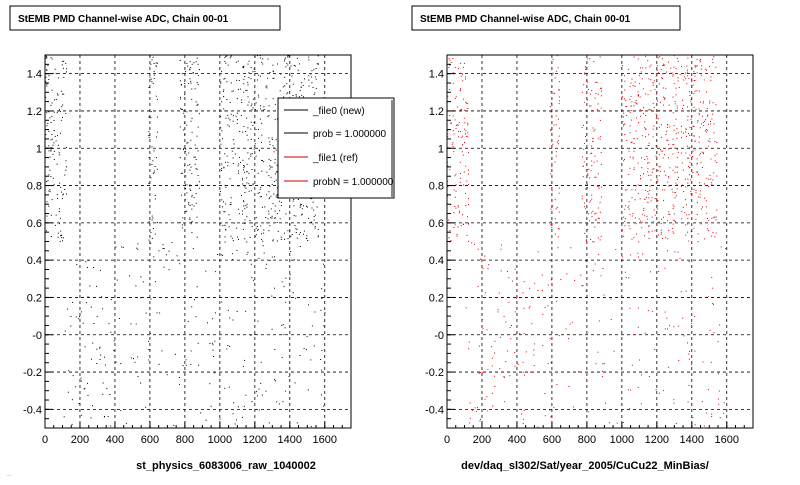 Image resolution: width=800 pixels, height=485 pixels. I want to click on x-tick-label: 400, so click(115, 440).